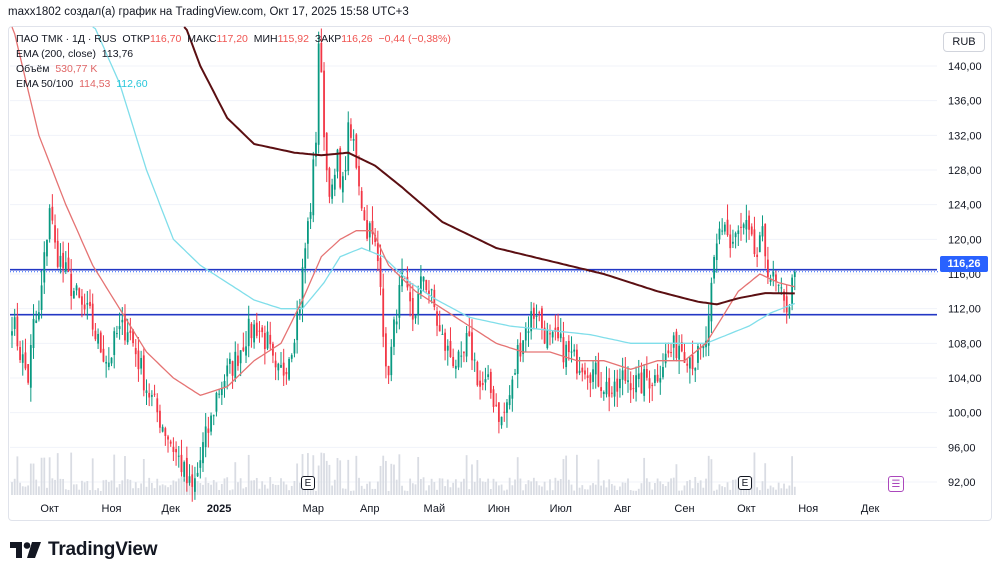 Image resolution: width=1000 pixels, height=578 pixels. I want to click on currency-button: RUB, so click(964, 42).